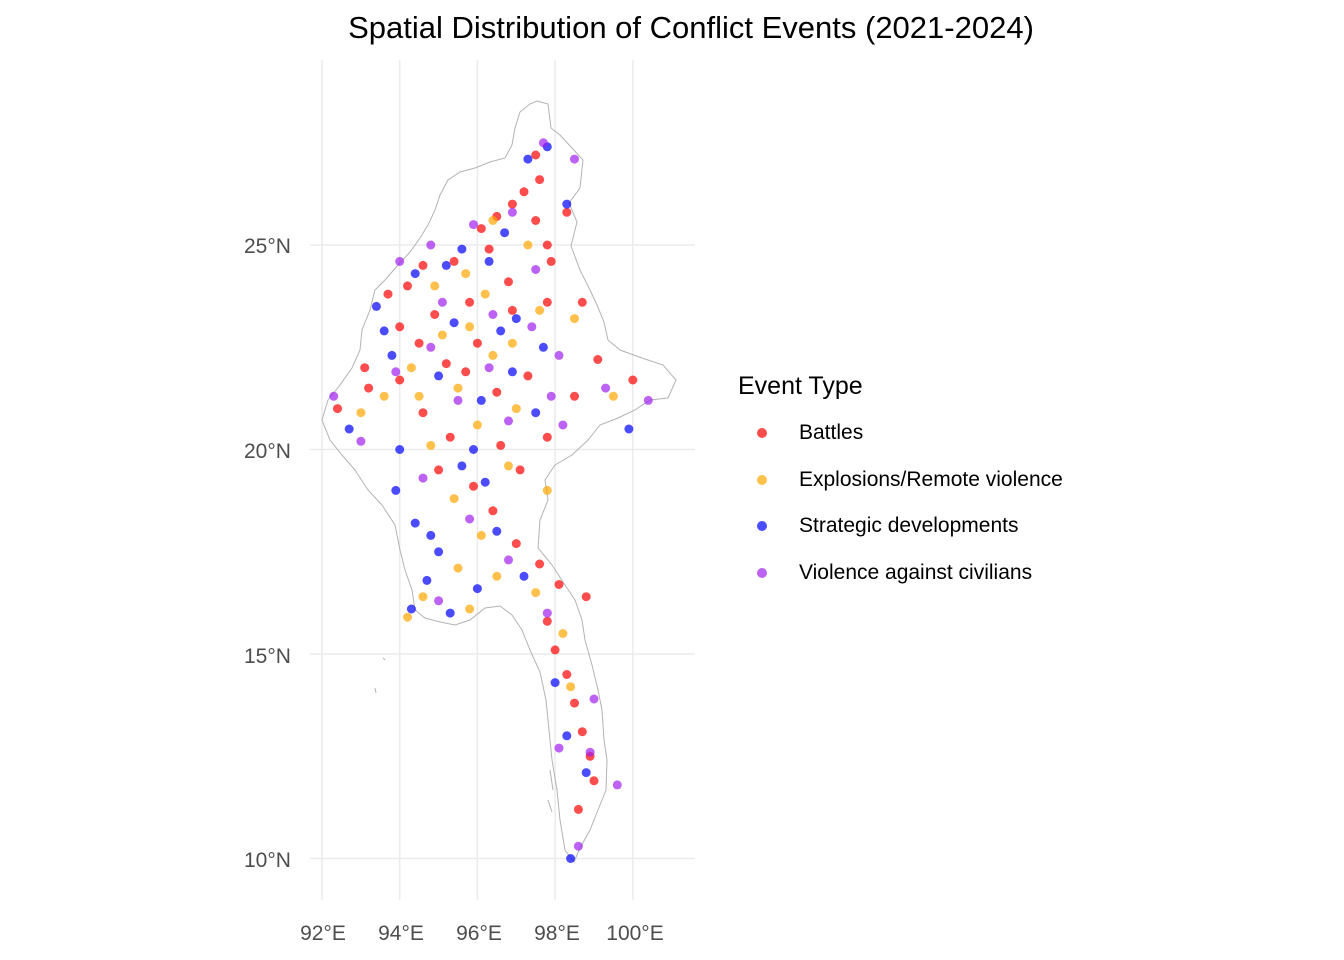  What do you see at coordinates (401, 933) in the screenshot?
I see `x-tick-label: 94°E` at bounding box center [401, 933].